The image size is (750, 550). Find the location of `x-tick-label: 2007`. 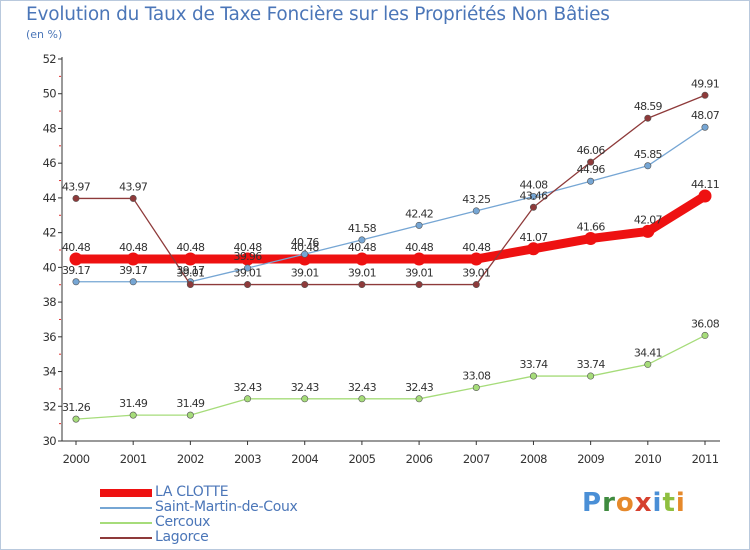

x-tick-label: 2007 is located at coordinates (476, 459).